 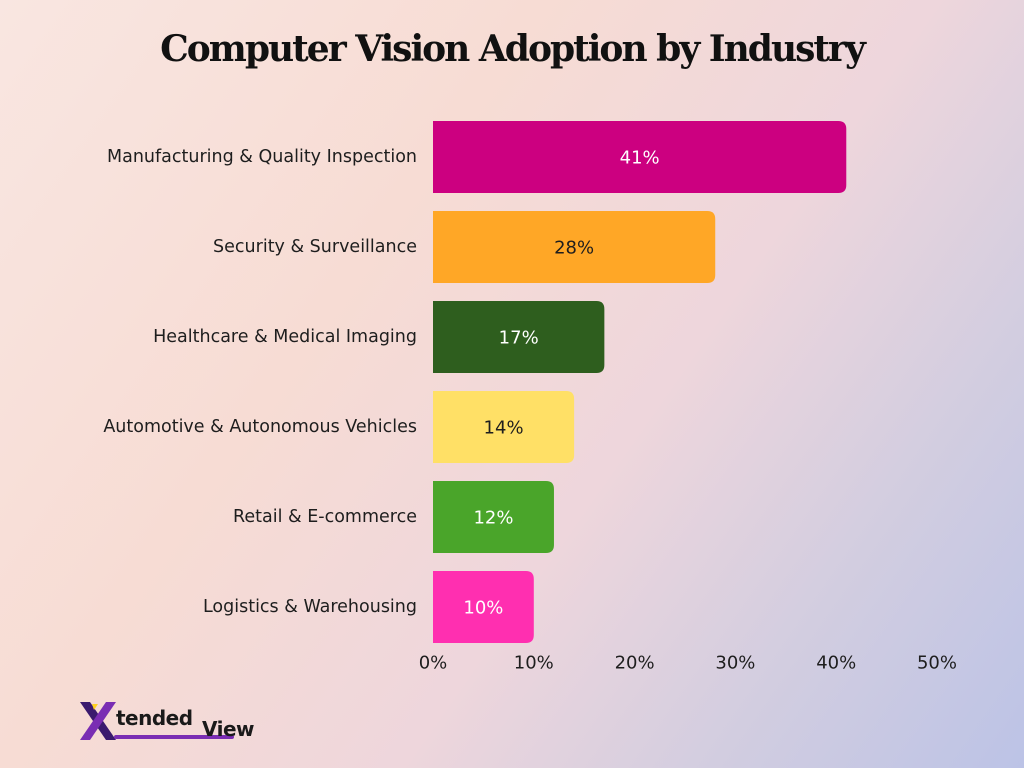 I want to click on category-label: Security & Surveillance, so click(x=315, y=247).